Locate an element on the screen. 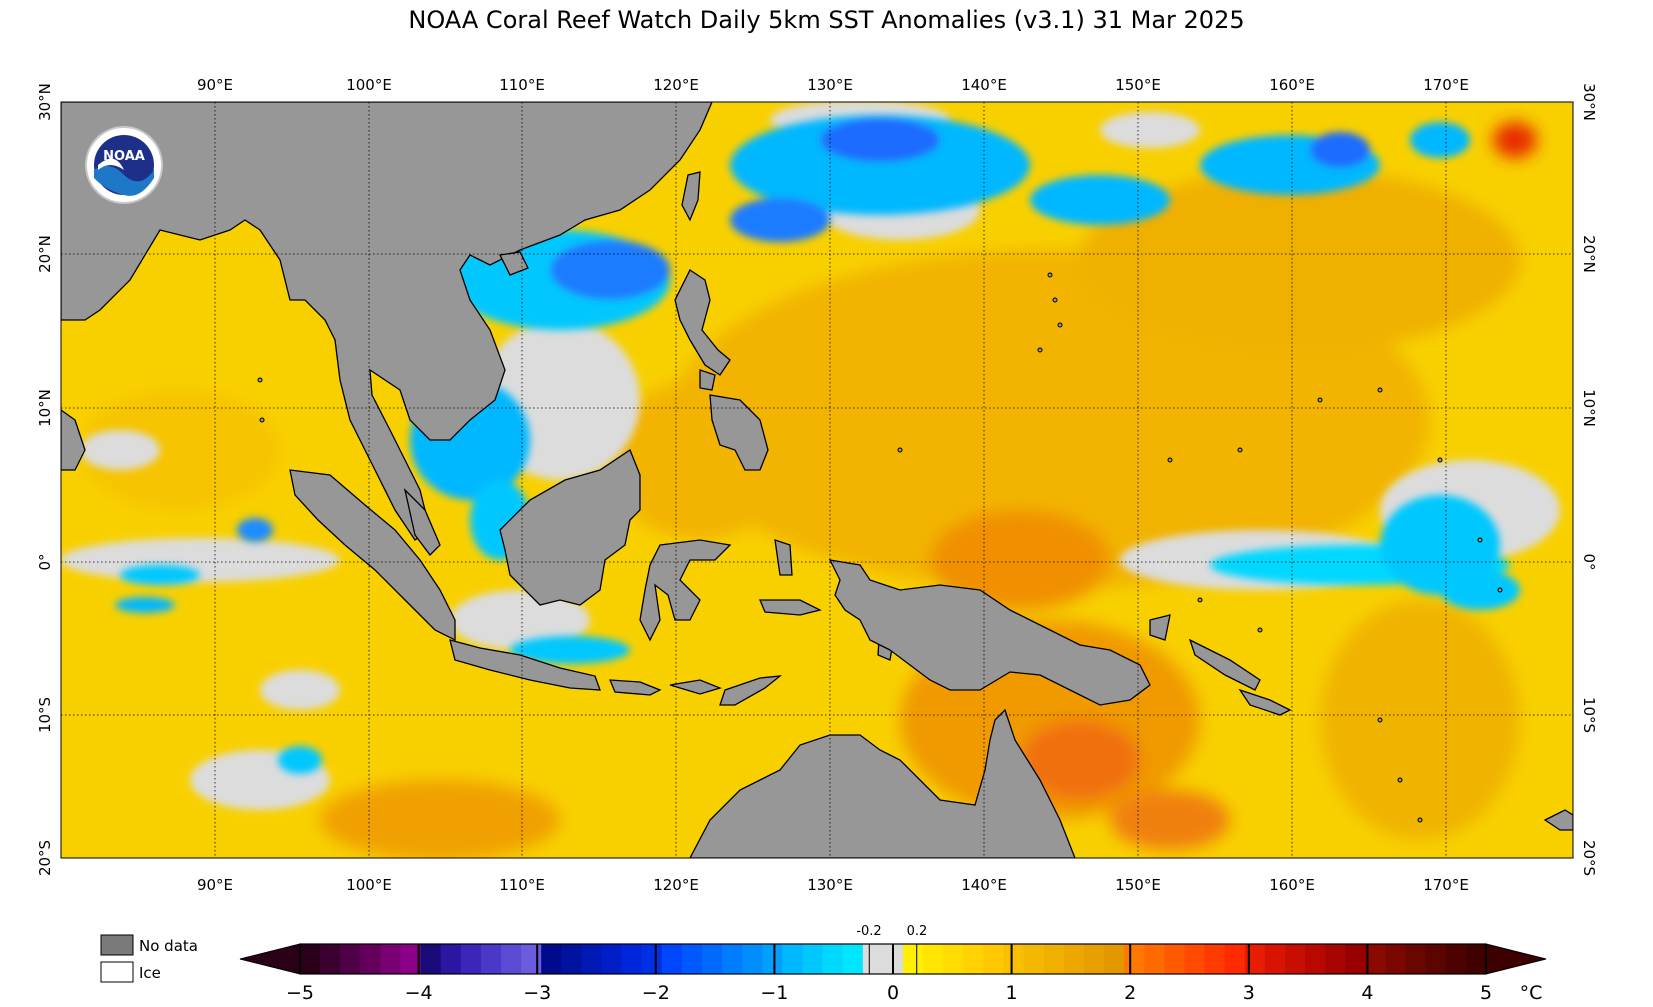 The width and height of the screenshot is (1653, 1007). lat-label-left: 0° is located at coordinates (45, 561).